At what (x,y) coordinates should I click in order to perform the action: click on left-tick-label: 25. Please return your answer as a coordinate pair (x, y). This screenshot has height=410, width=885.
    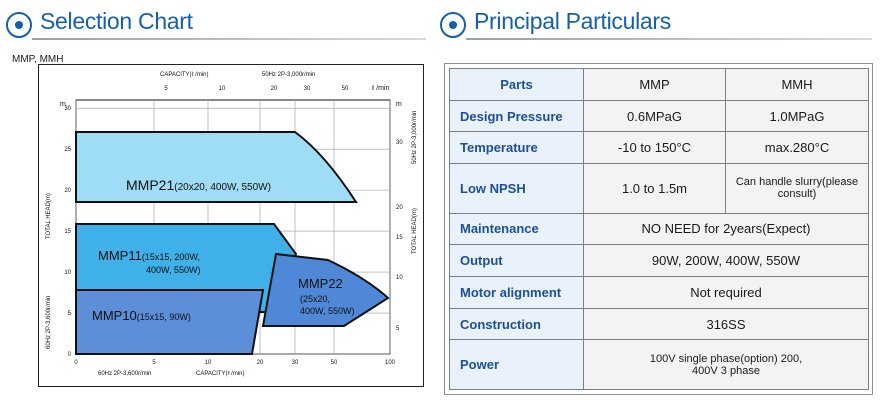
    Looking at the image, I should click on (67, 150).